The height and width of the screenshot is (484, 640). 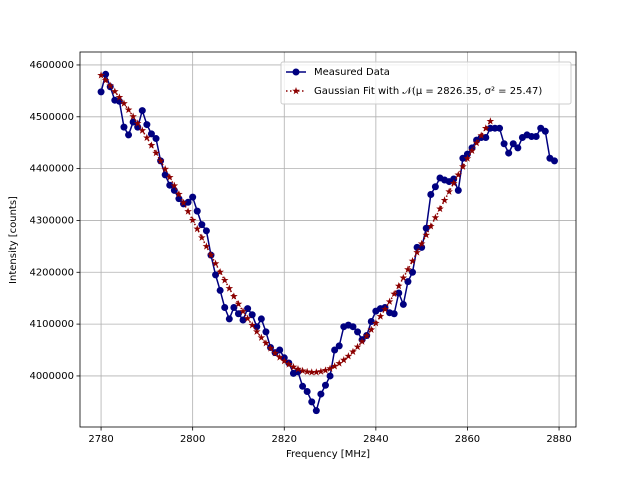 I want to click on y-axis-label: Intensity [counts], so click(x=13, y=240).